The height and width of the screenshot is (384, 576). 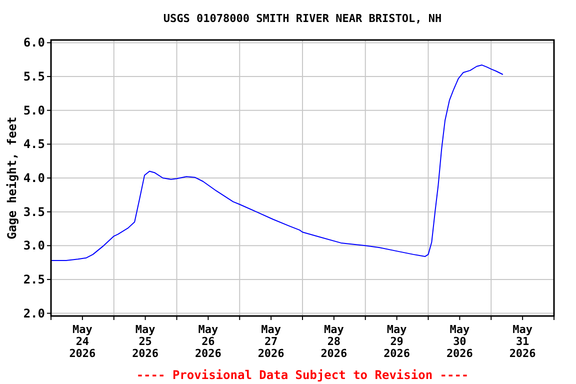 What do you see at coordinates (522, 341) in the screenshot?
I see `x-tick-label: May 31 2026` at bounding box center [522, 341].